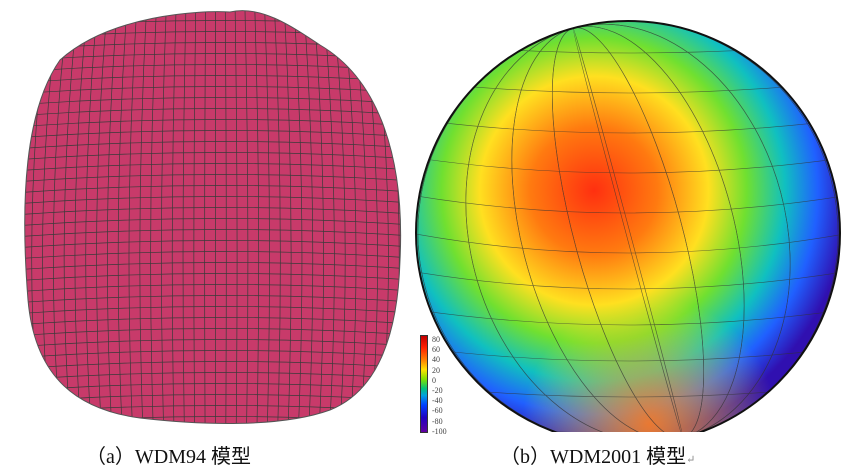  Describe the element at coordinates (168, 457) in the screenshot. I see `caption-a: （a）WDM94 模型` at that location.